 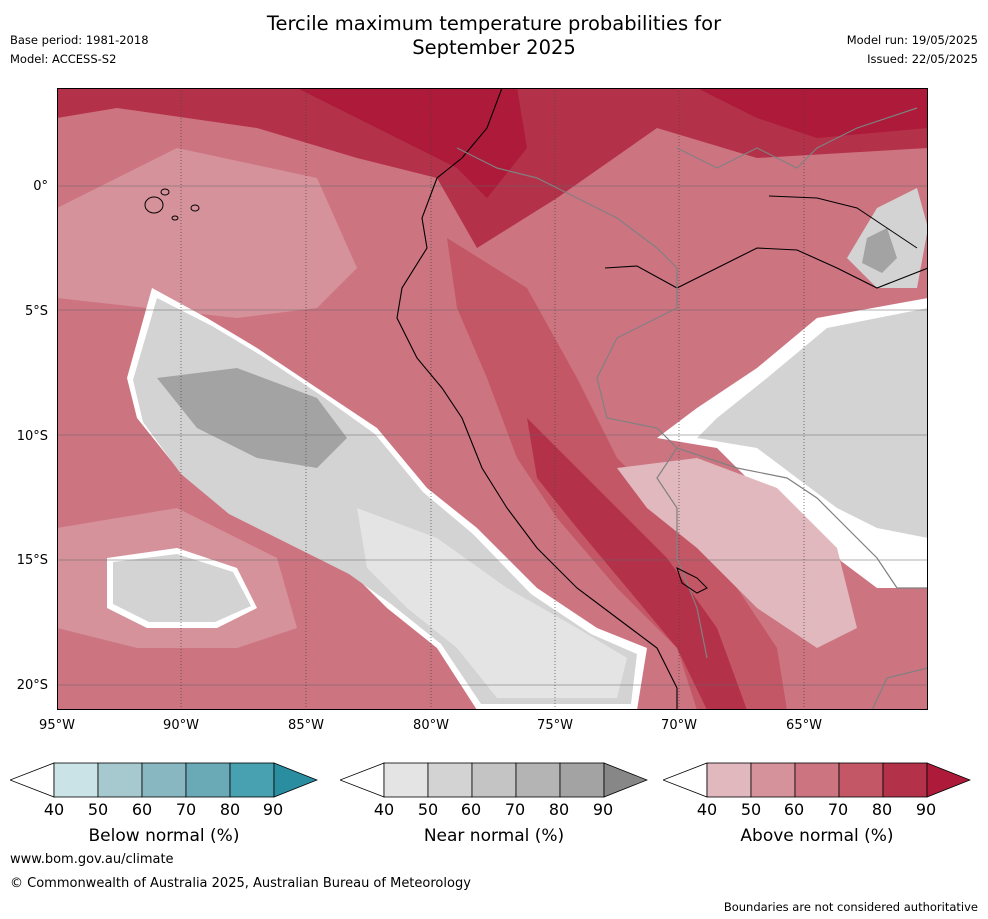 I want to click on region-above-50-west, so click(x=207, y=233).